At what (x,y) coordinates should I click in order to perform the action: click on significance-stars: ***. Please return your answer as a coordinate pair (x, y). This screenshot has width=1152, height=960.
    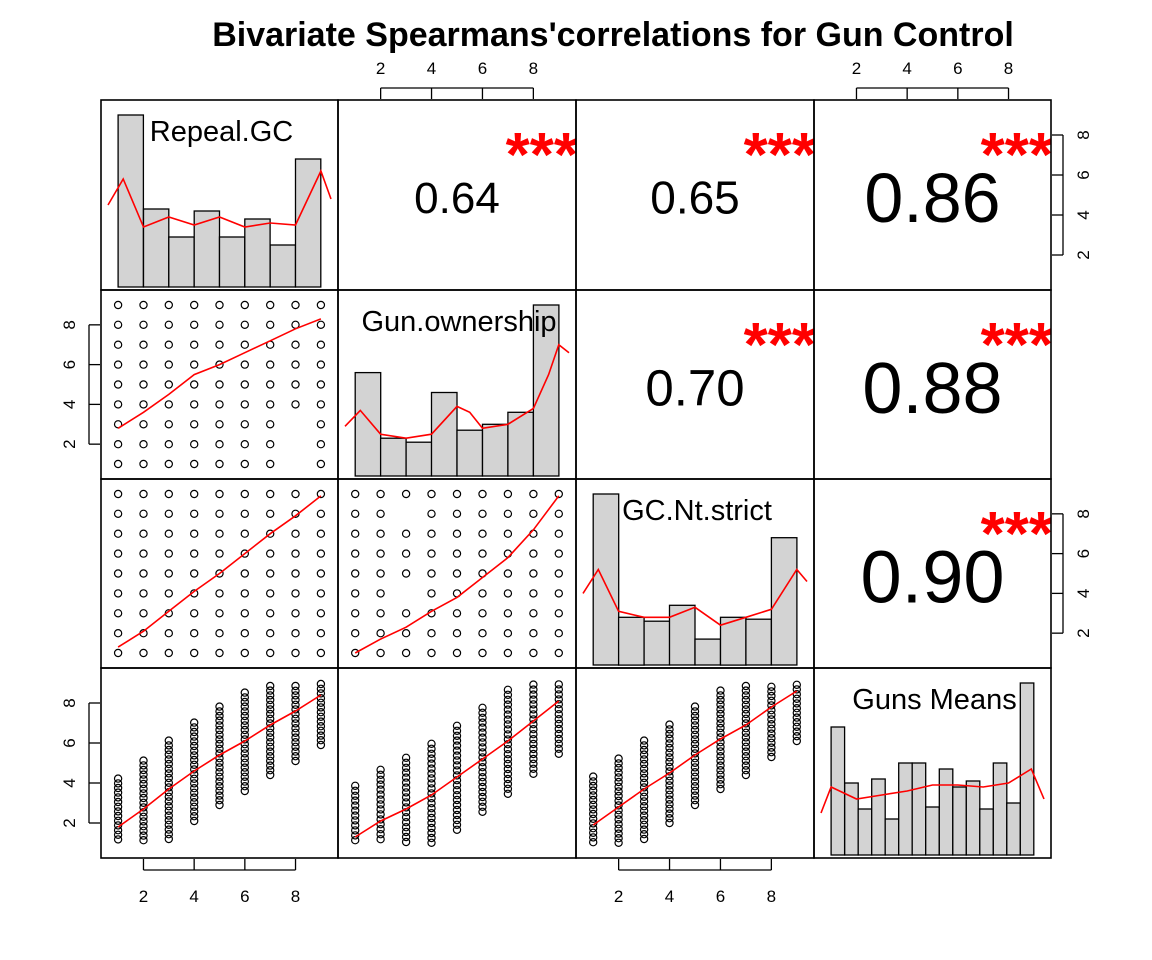
    Looking at the image, I should click on (780, 345).